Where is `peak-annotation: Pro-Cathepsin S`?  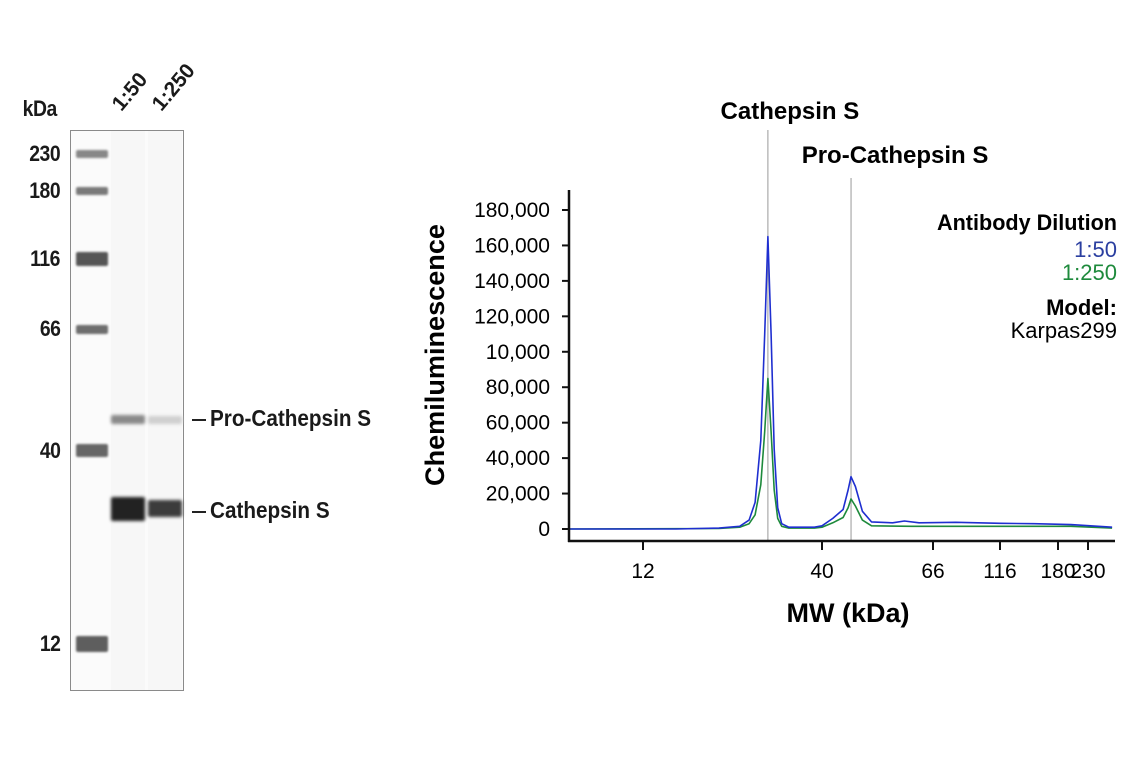 peak-annotation: Pro-Cathepsin S is located at coordinates (895, 155).